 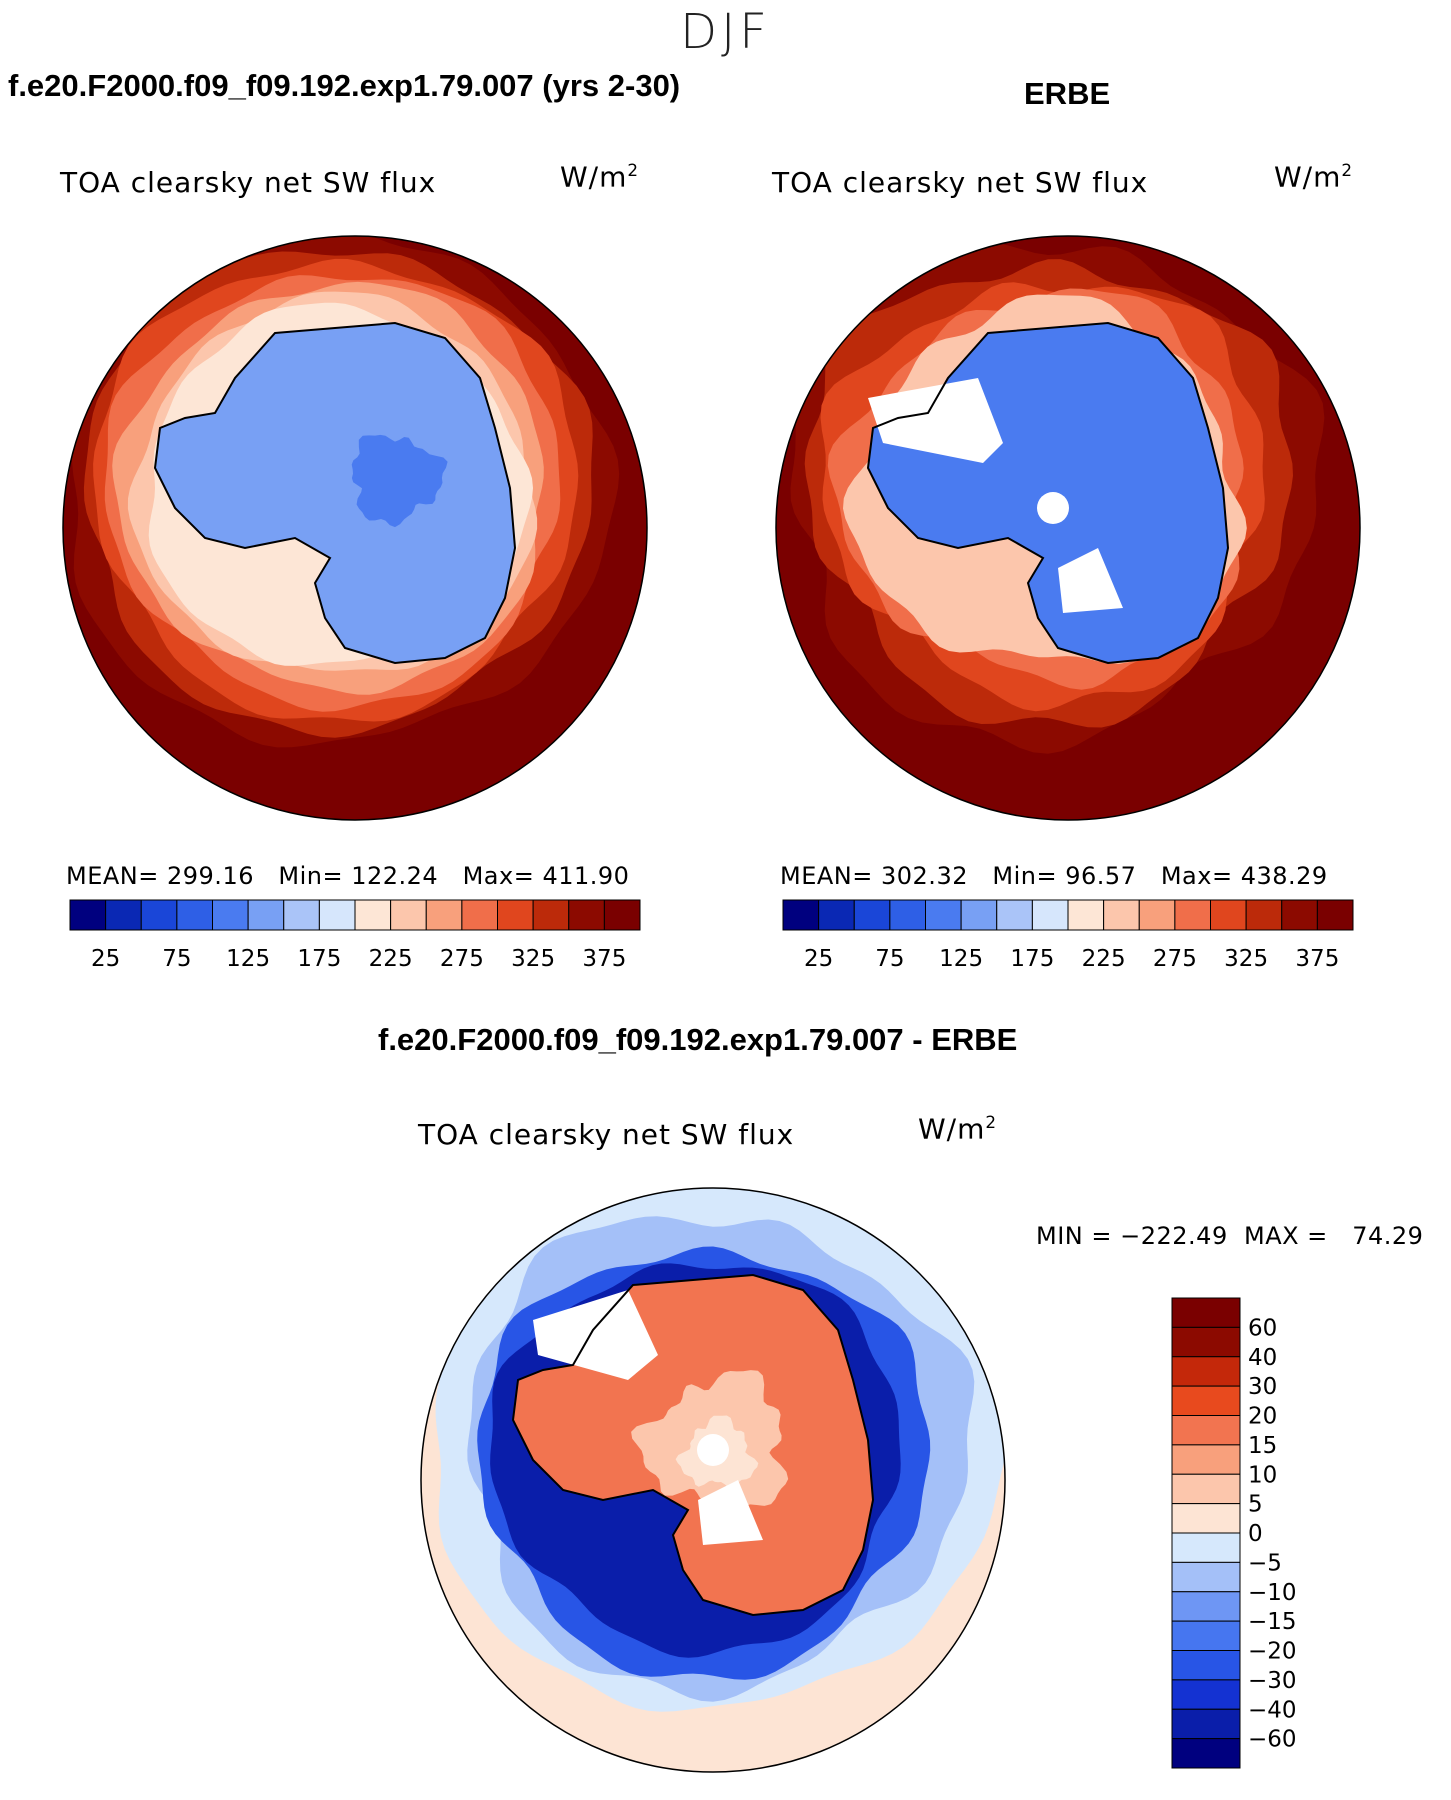 I want to click on diff-minmax: MIN = −222.49 MAX = 74.29, so click(x=1230, y=1236).